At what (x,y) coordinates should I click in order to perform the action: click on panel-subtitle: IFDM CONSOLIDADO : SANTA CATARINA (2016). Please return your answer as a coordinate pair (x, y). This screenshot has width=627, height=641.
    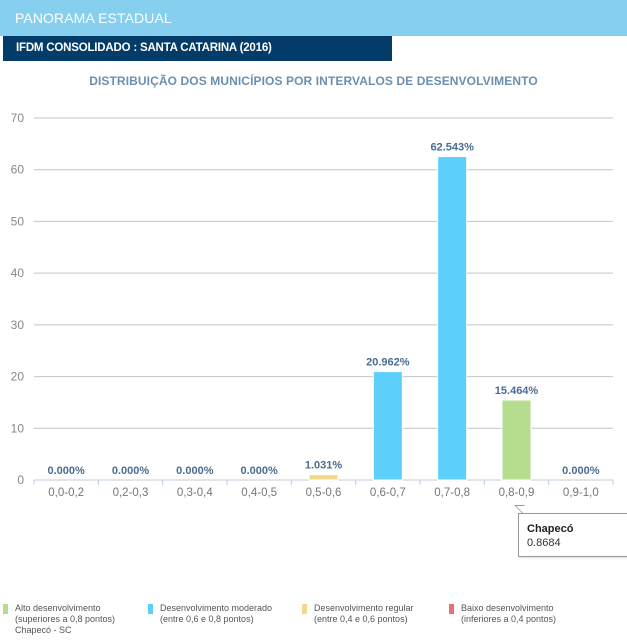
    Looking at the image, I should click on (144, 48).